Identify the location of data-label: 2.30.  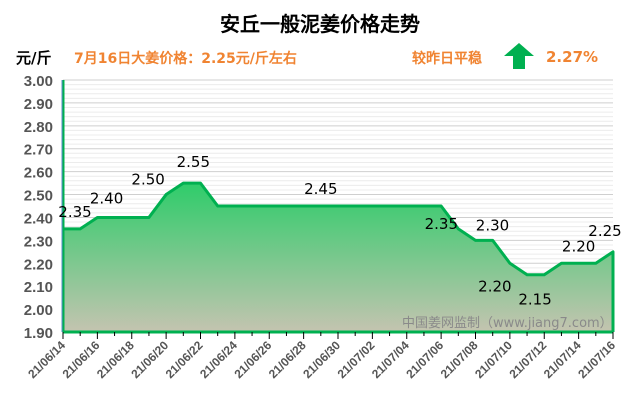
(492, 225).